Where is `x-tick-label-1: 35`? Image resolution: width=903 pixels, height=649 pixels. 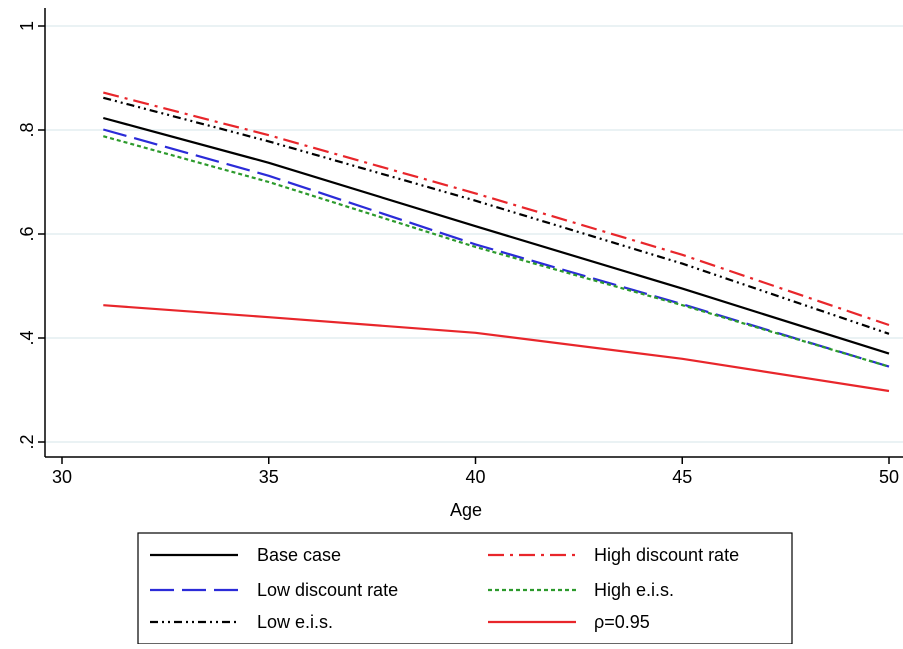
x-tick-label-1: 35 is located at coordinates (269, 477).